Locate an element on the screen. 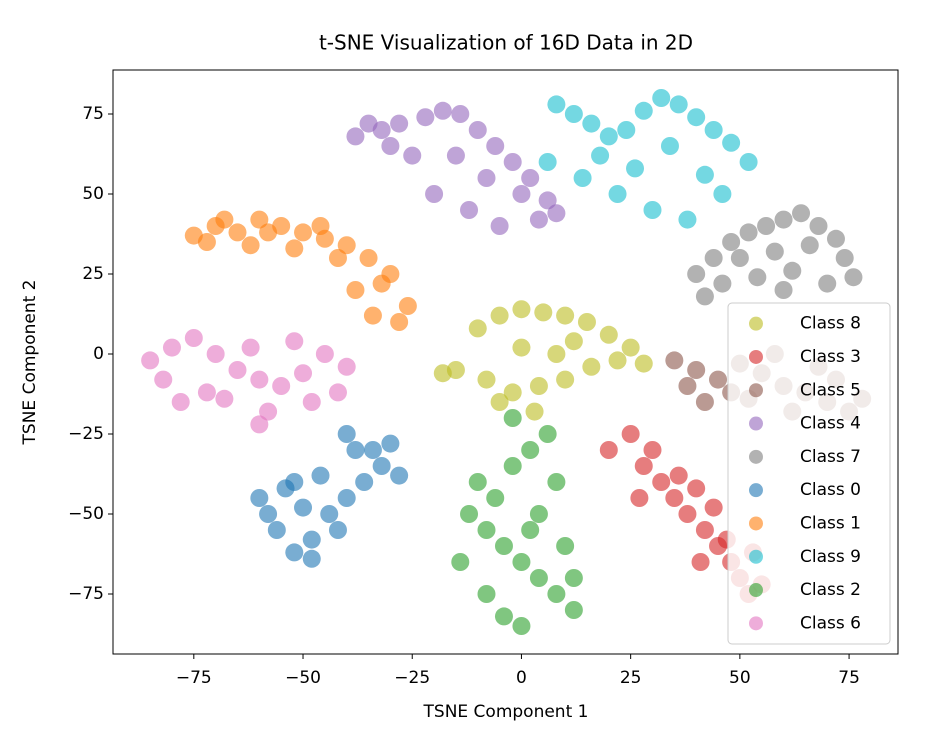  y-tick-label: 25 is located at coordinates (93, 274).